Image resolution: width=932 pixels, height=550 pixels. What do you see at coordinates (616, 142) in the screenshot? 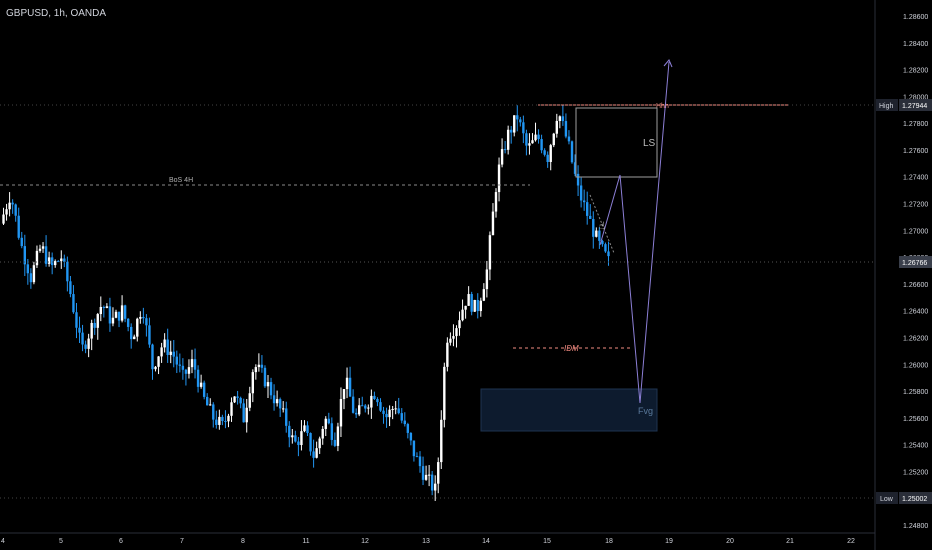
I see `ls-box` at bounding box center [616, 142].